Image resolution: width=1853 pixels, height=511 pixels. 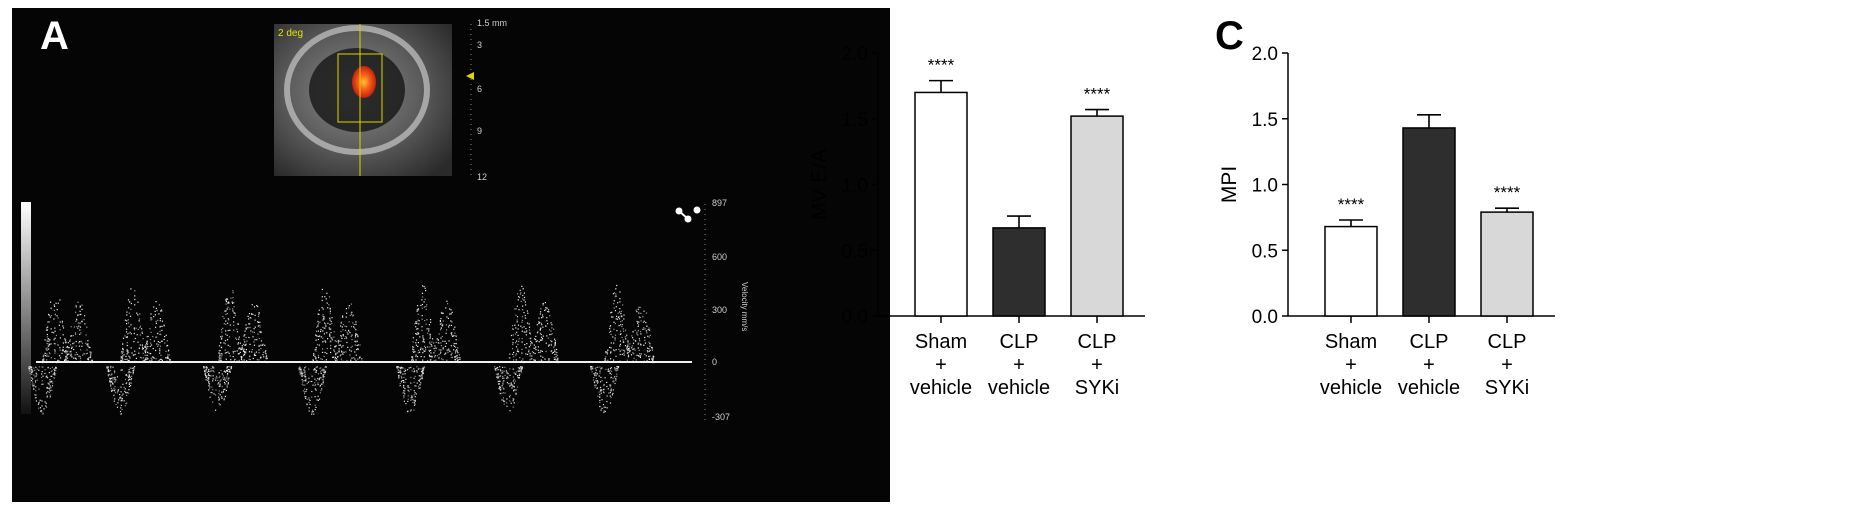 What do you see at coordinates (482, 177) in the screenshot?
I see `depth-tick: 12` at bounding box center [482, 177].